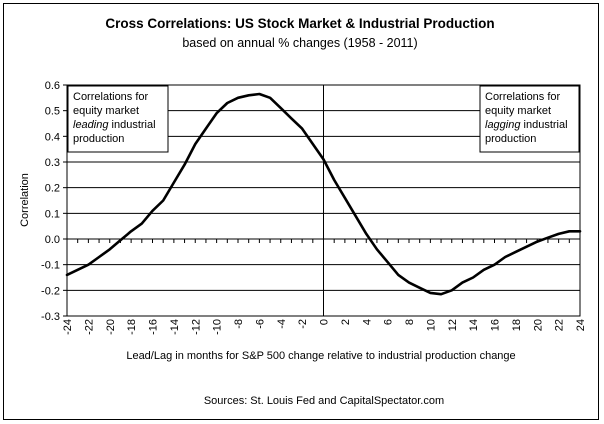 This screenshot has height=424, width=604. Describe the element at coordinates (68, 327) in the screenshot. I see `x-tick-label: -24` at that location.